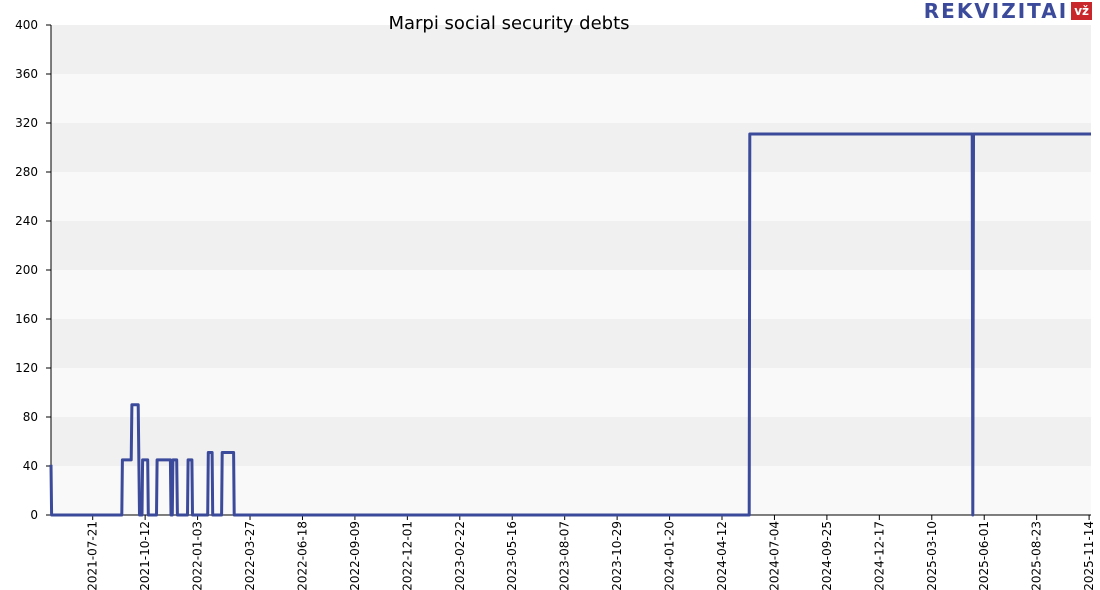  Describe the element at coordinates (26, 74) in the screenshot. I see `y-tick-label: 360` at that location.